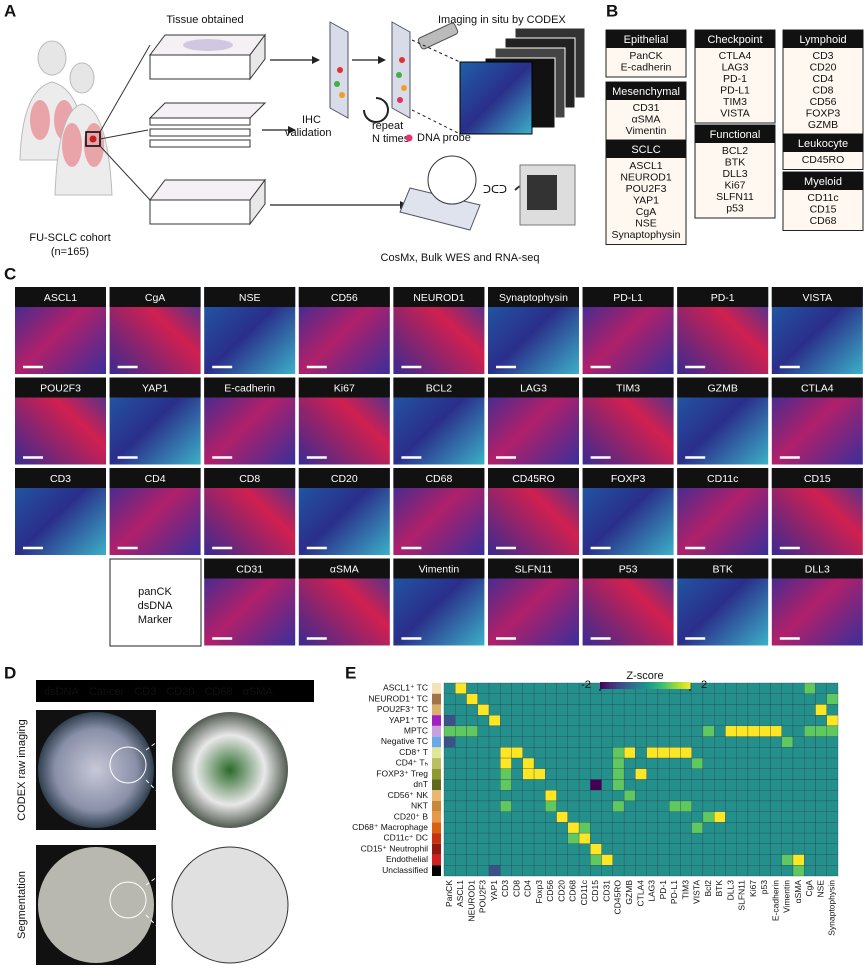 This screenshot has width=865, height=980. What do you see at coordinates (645, 56) in the screenshot?
I see `marker-item: PanCK` at bounding box center [645, 56].